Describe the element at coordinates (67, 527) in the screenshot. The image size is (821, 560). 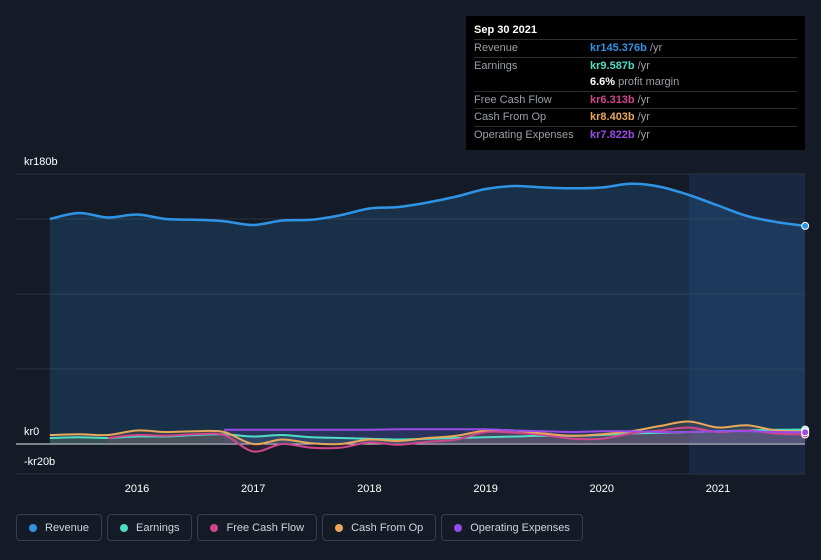
I see `legend-label: Revenue` at that location.